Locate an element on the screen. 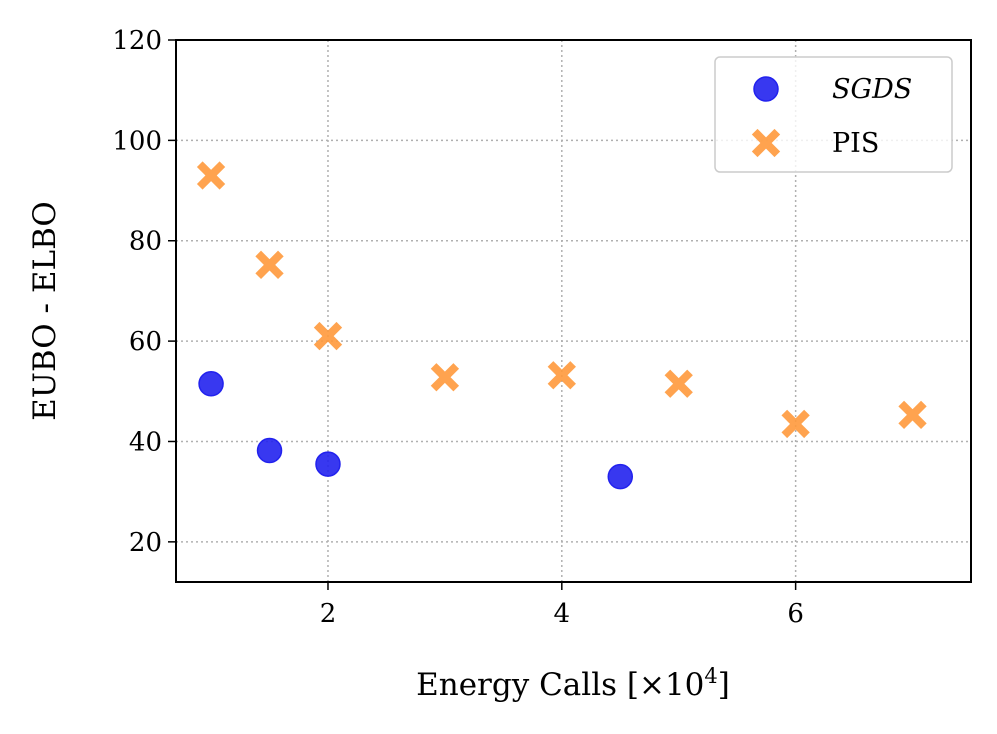 This screenshot has width=997, height=734. x-axis-title-exponent: 4 is located at coordinates (710, 676).